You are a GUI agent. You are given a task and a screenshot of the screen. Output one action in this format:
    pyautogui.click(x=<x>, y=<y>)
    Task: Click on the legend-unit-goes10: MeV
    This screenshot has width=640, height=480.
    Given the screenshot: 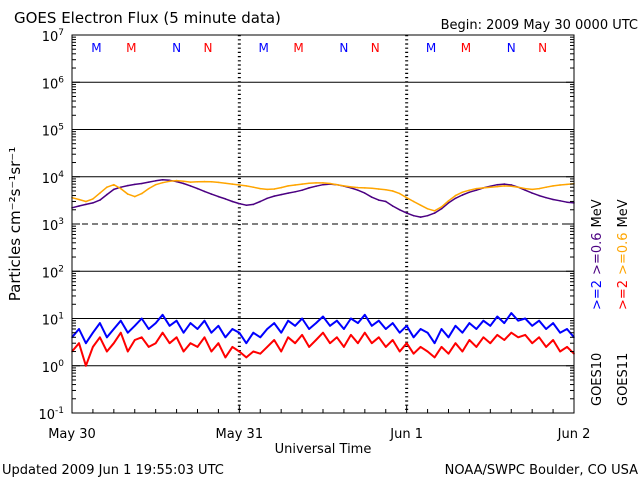 What is the action you would take?
    pyautogui.click(x=597, y=213)
    